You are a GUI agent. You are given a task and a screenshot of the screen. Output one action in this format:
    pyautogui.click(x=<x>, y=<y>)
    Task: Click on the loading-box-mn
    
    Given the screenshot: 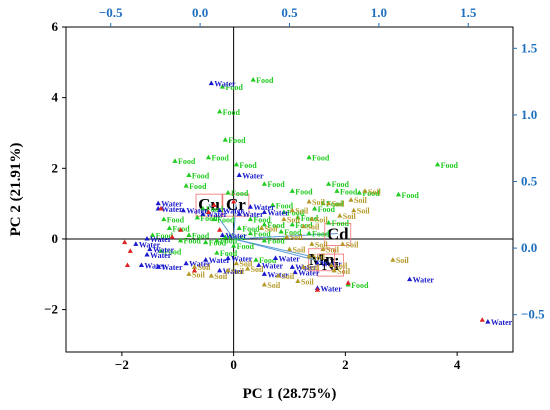 What is the action you would take?
    pyautogui.click(x=322, y=260)
    